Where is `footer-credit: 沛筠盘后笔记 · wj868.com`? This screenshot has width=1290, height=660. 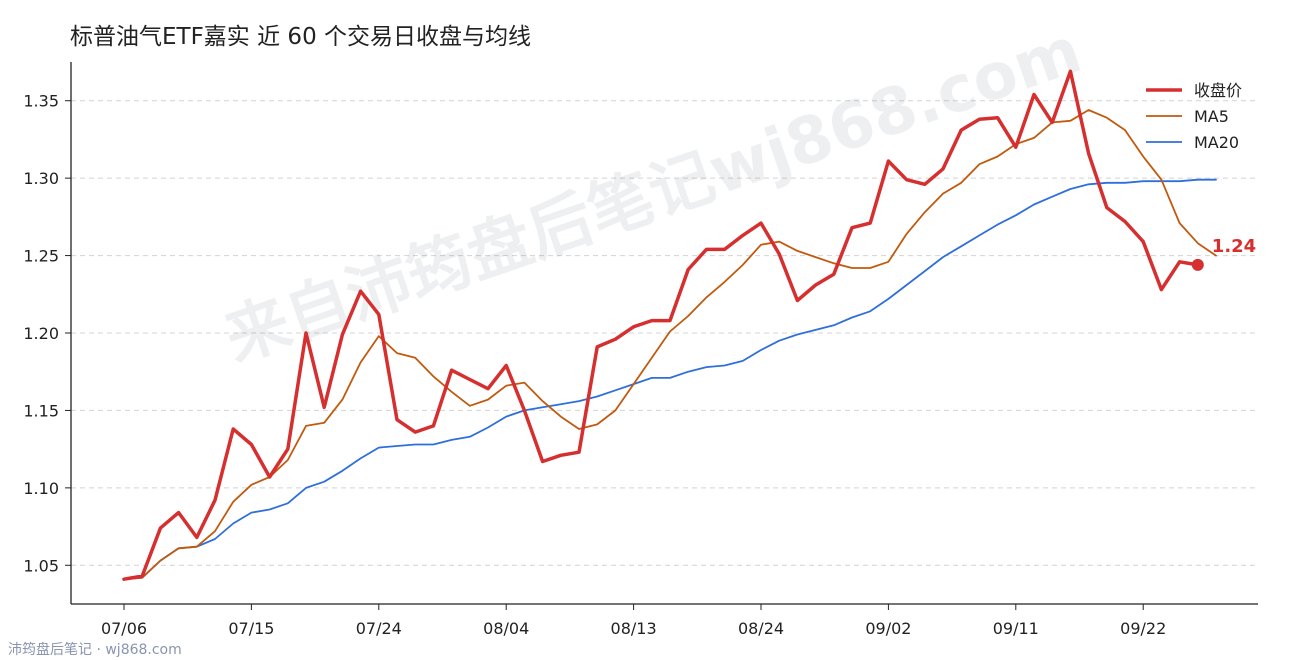 footer-credit: 沛筠盘后笔记 · wj868.com is located at coordinates (95, 649).